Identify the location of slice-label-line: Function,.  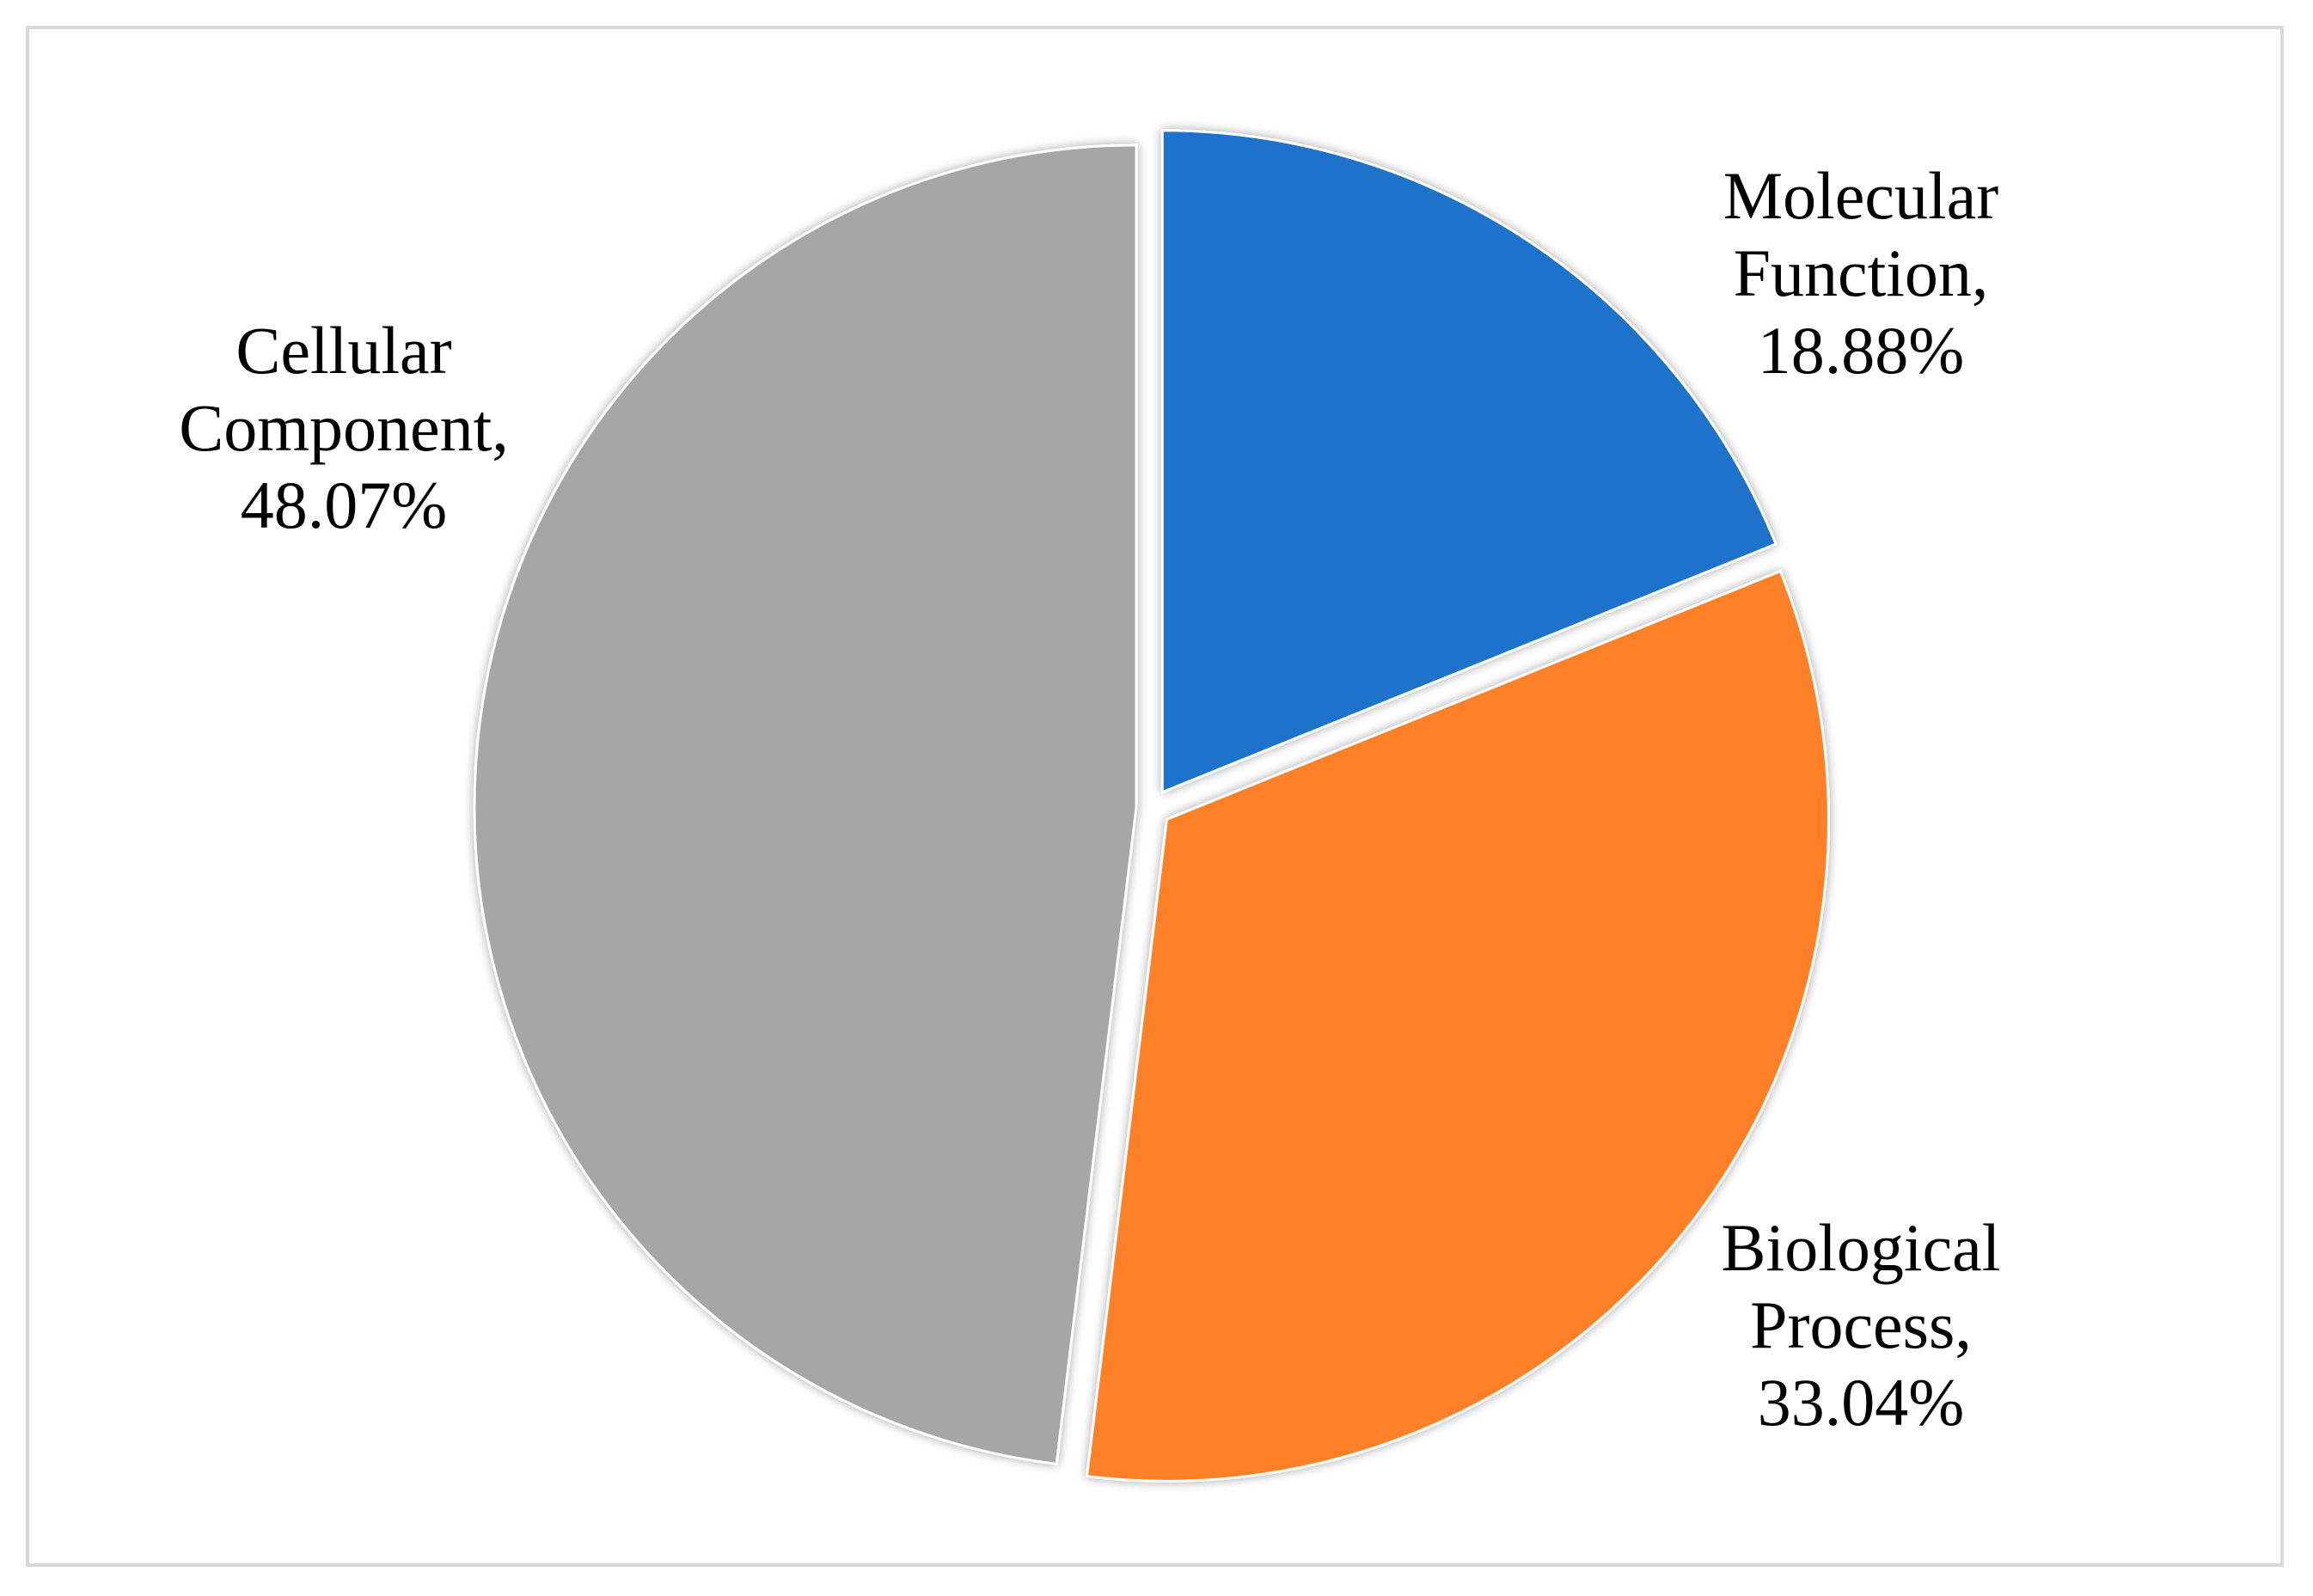
(1861, 272).